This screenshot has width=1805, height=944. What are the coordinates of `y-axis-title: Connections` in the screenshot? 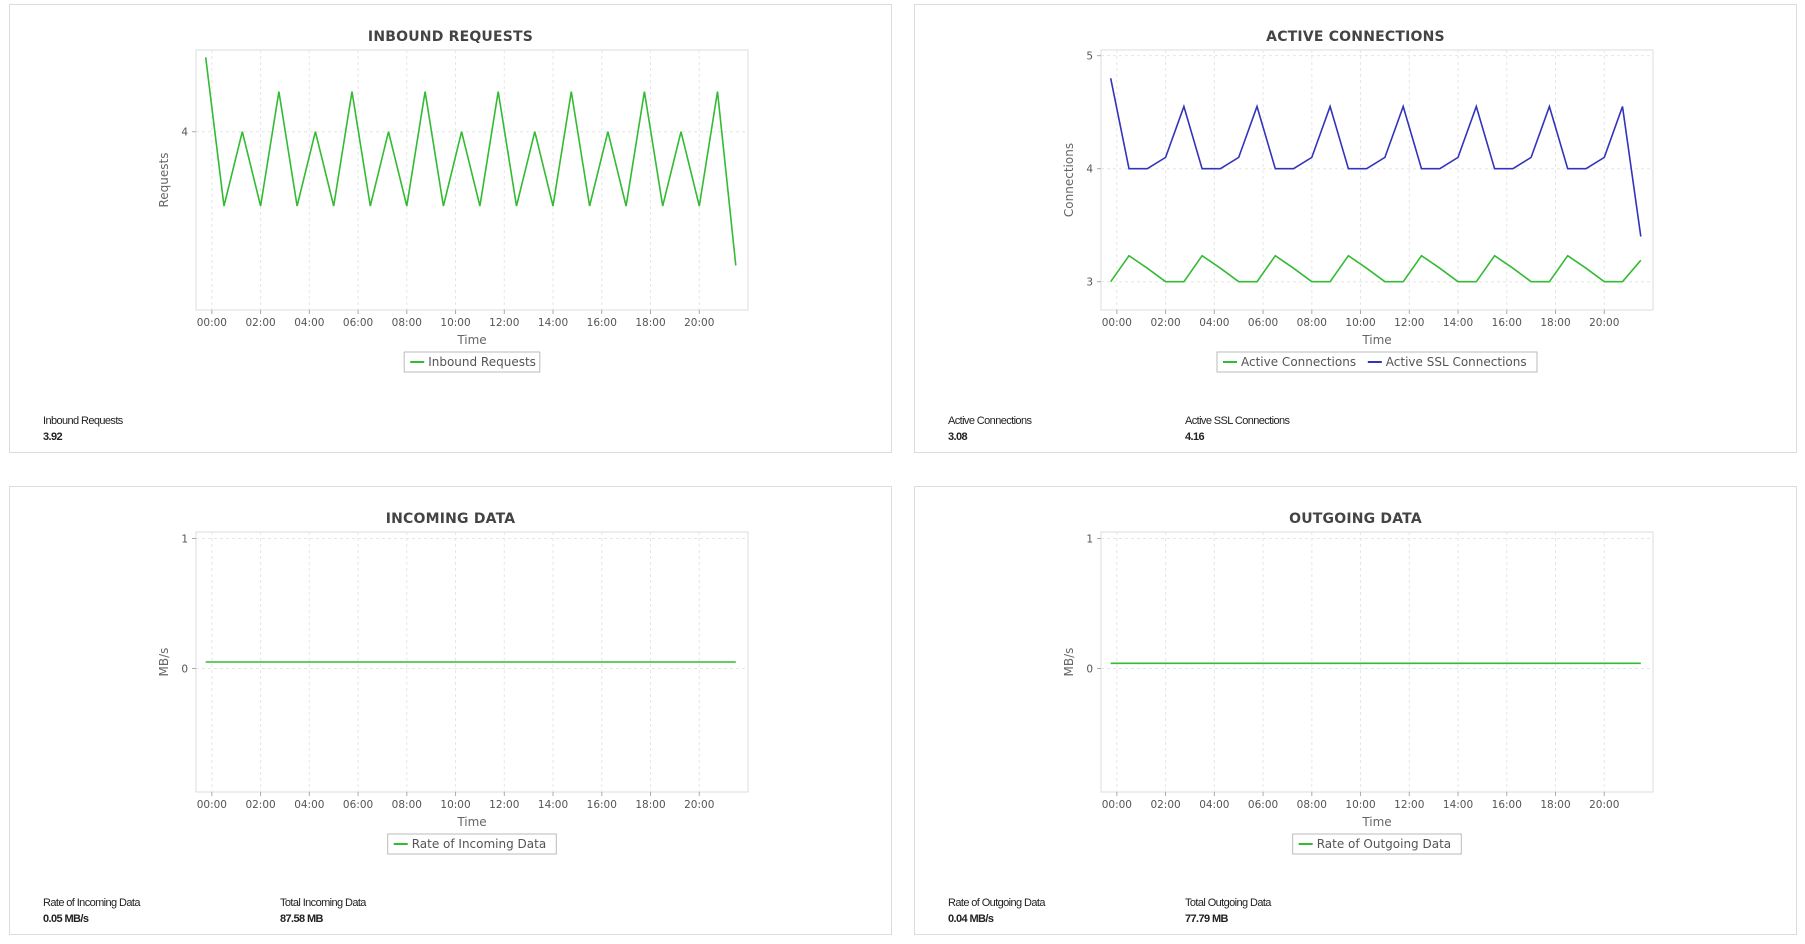 It's located at (1069, 180).